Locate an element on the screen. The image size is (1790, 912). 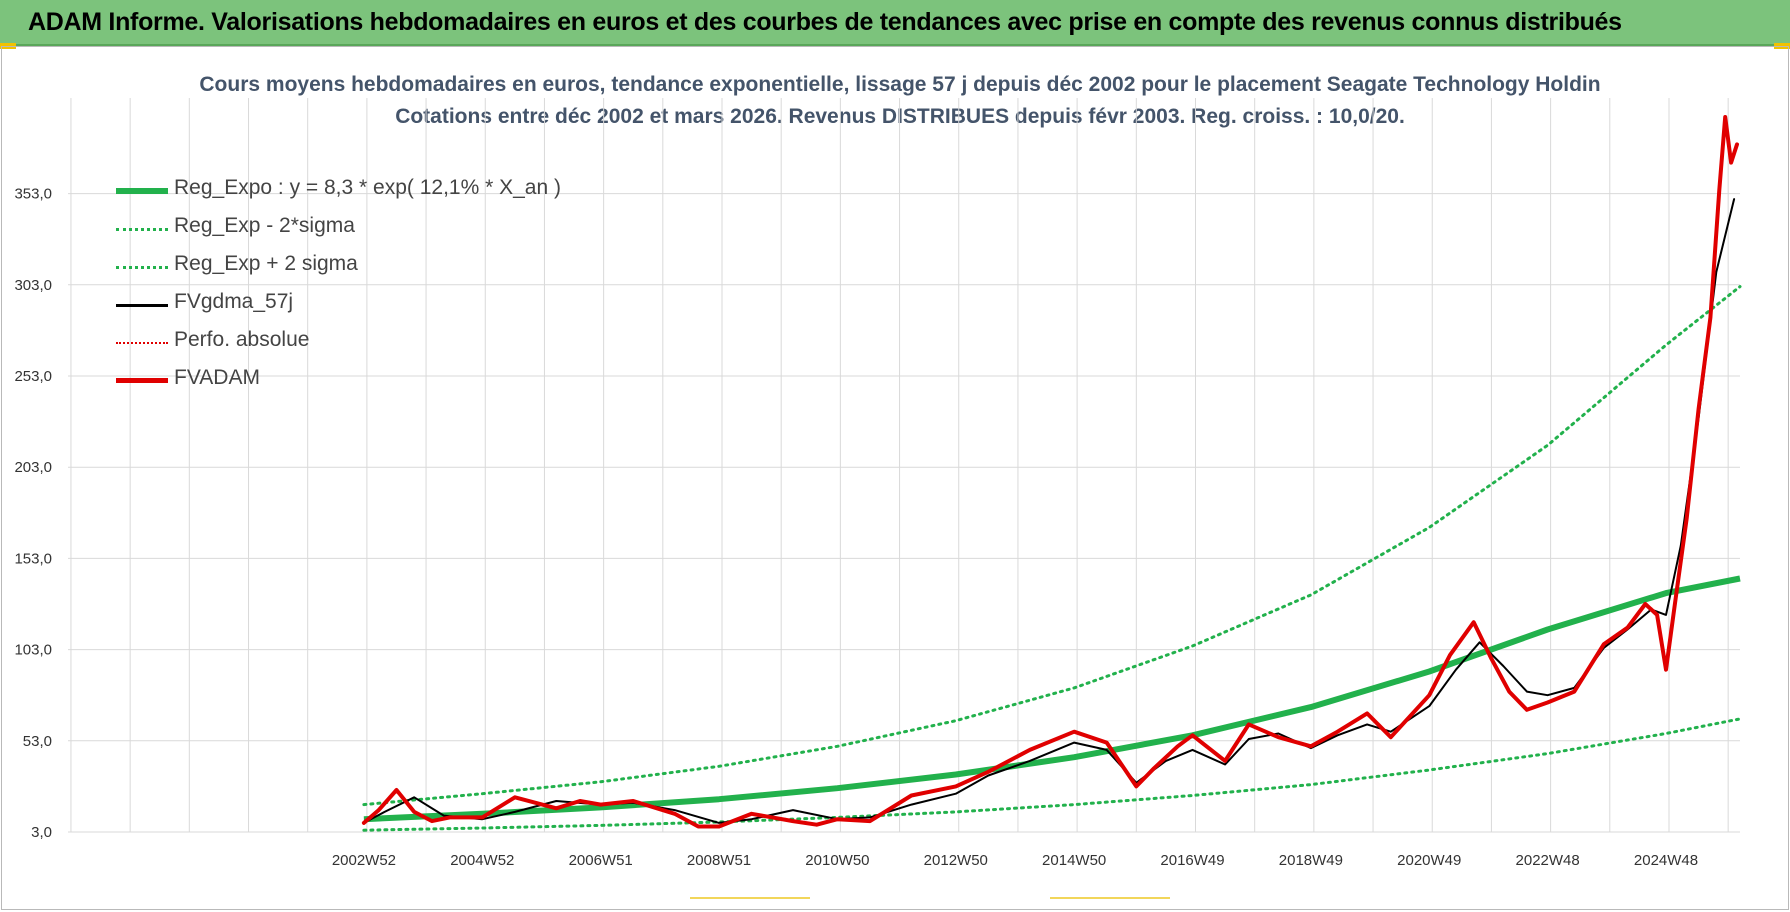
legend-swatch-fvgdma is located at coordinates (142, 305).